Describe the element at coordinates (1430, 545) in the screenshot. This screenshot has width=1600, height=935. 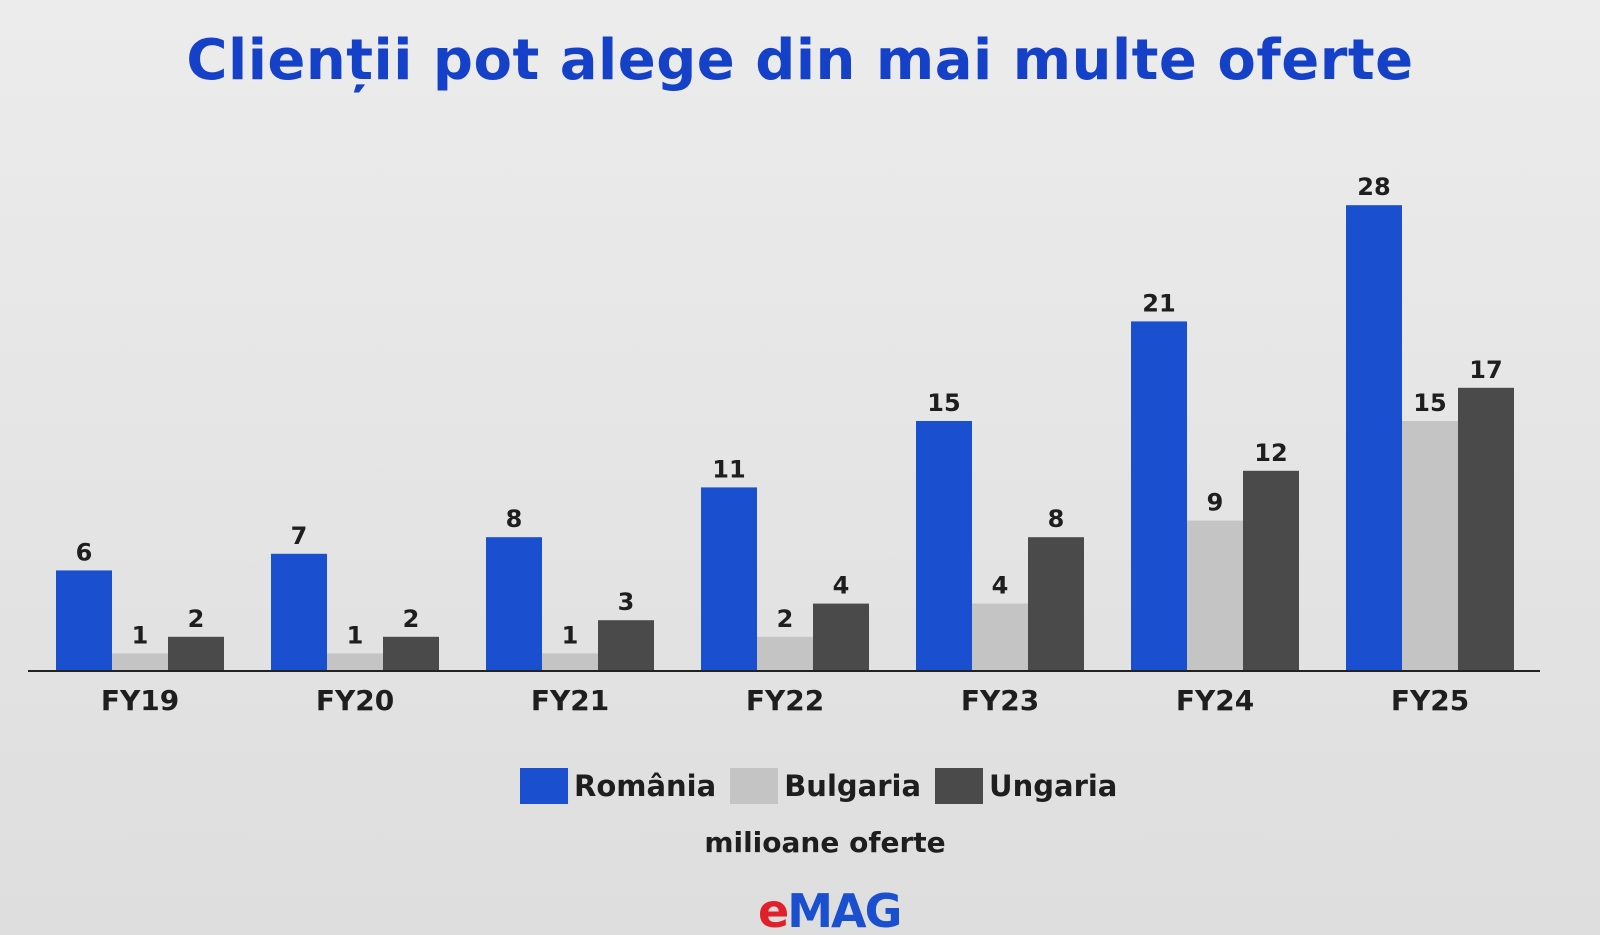
I see `bar-bulgaria-fy25` at that location.